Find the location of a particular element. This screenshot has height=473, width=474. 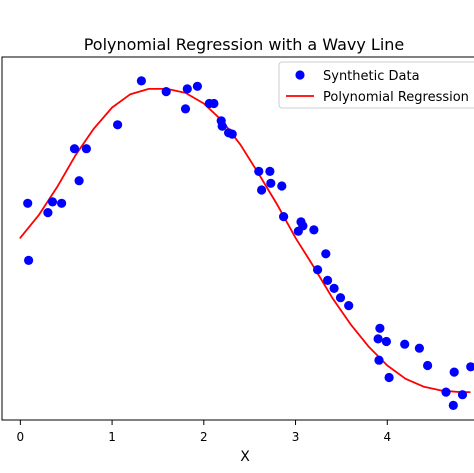

x-axis: 012345 is located at coordinates (204, 432).